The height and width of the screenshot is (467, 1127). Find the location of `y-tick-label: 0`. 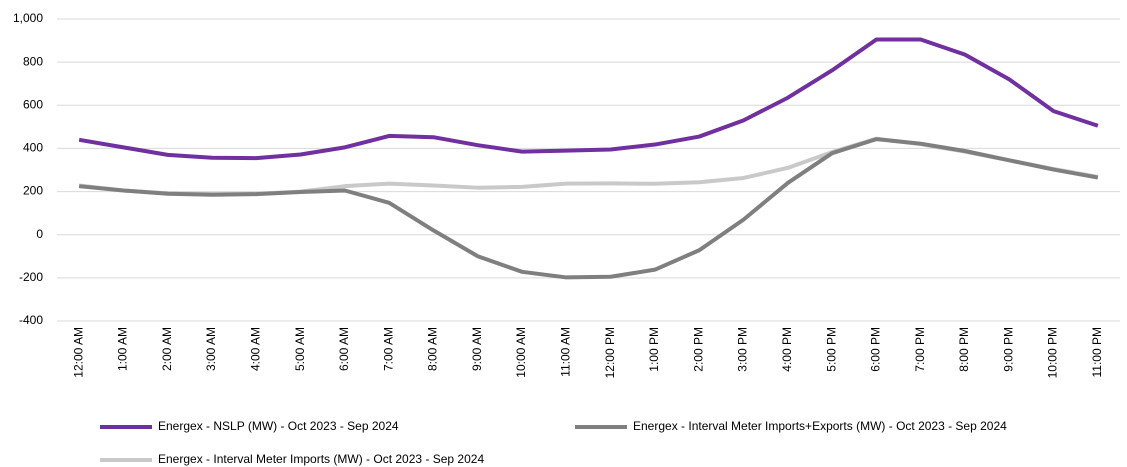

y-tick-label: 0 is located at coordinates (39, 234).